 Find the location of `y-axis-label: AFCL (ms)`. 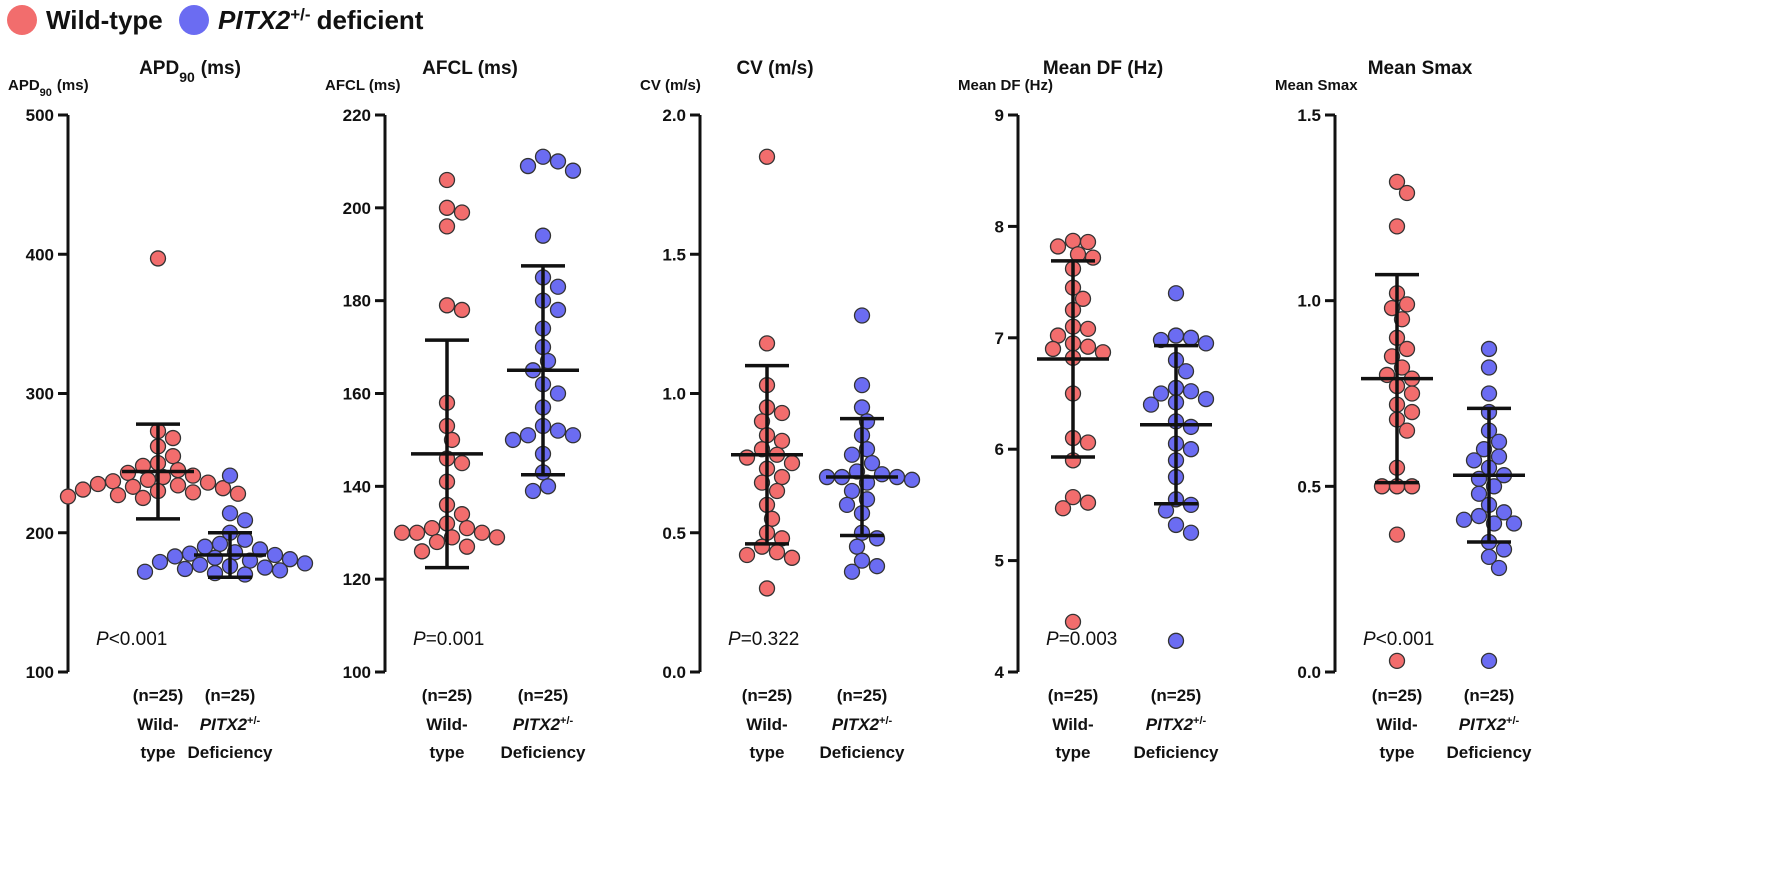

y-axis-label: AFCL (ms) is located at coordinates (363, 85).